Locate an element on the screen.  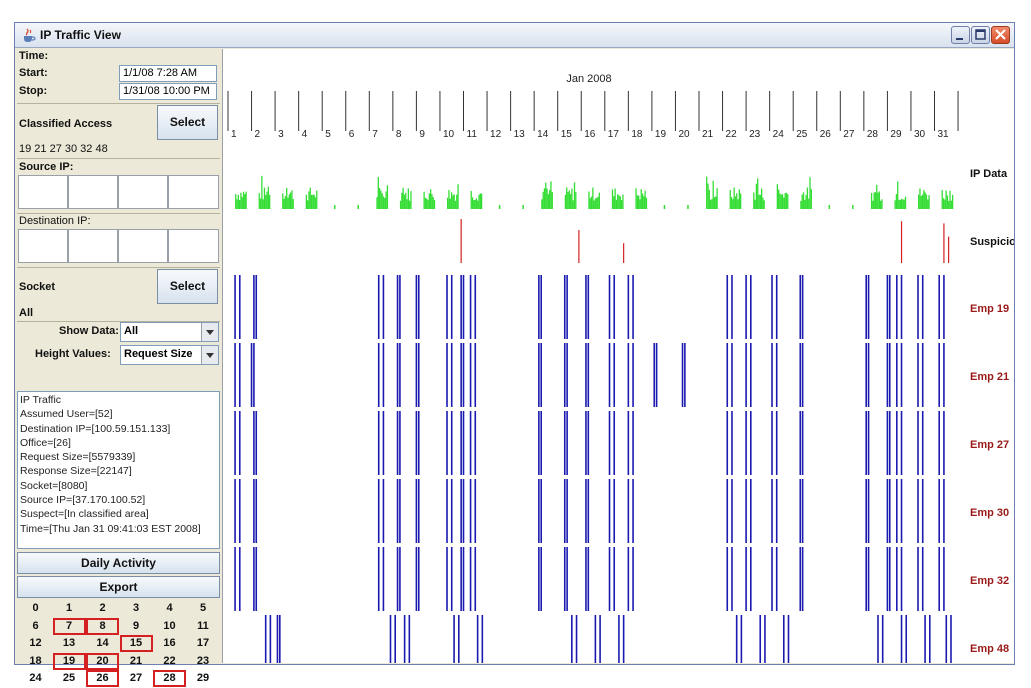
row-label: Suspicious is located at coordinates (992, 242).